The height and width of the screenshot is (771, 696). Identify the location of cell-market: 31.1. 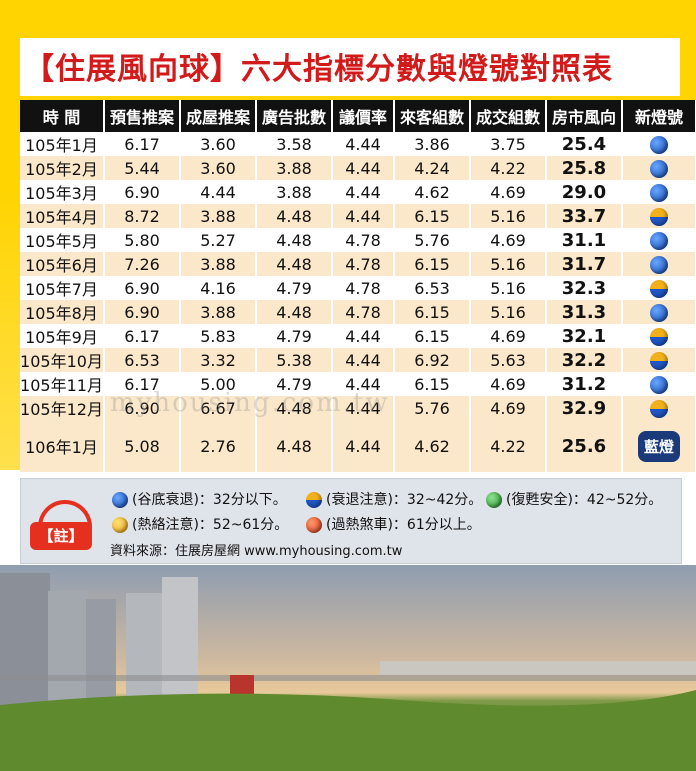
(584, 240).